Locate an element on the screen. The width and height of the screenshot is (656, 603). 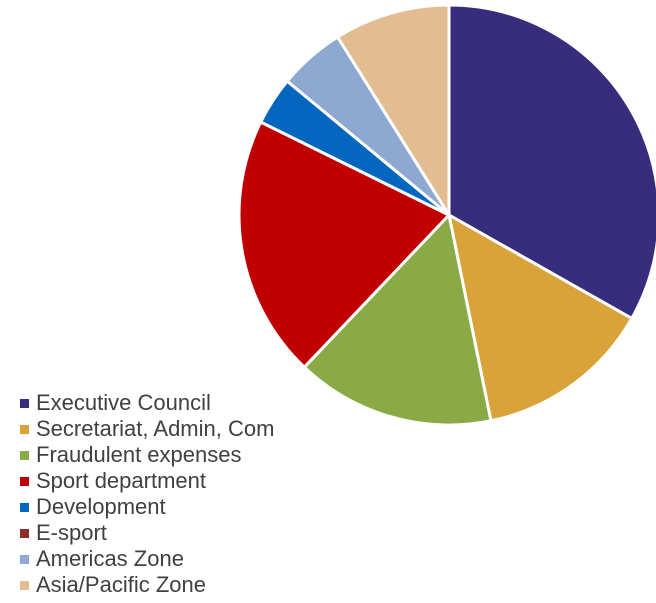
pie-slice-asia-pacific-zone is located at coordinates (393, 110).